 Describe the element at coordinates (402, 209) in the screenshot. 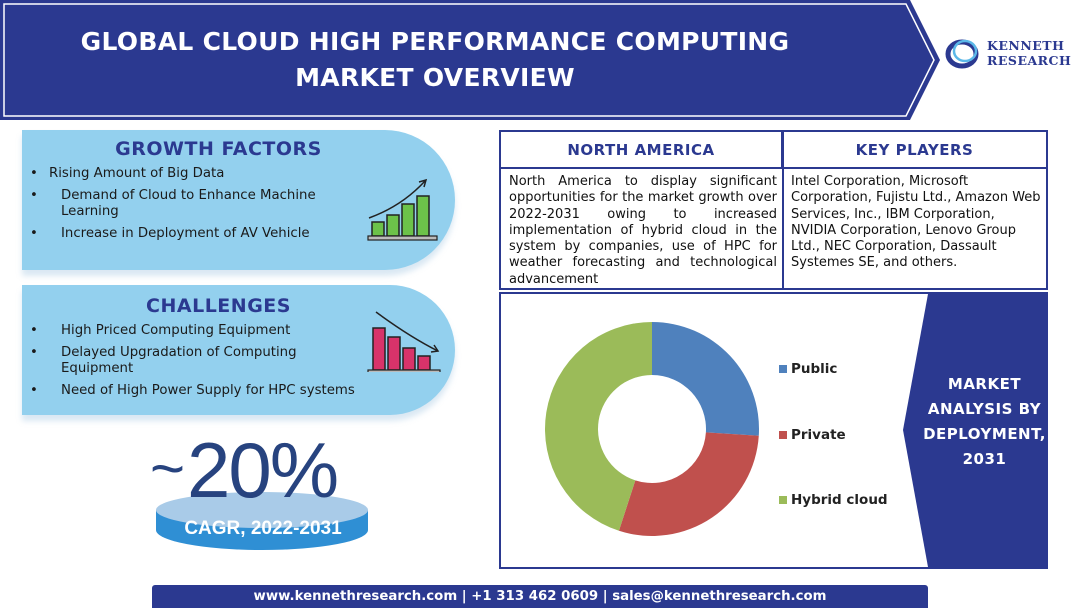

I see `rising-bar-chart-icon` at that location.